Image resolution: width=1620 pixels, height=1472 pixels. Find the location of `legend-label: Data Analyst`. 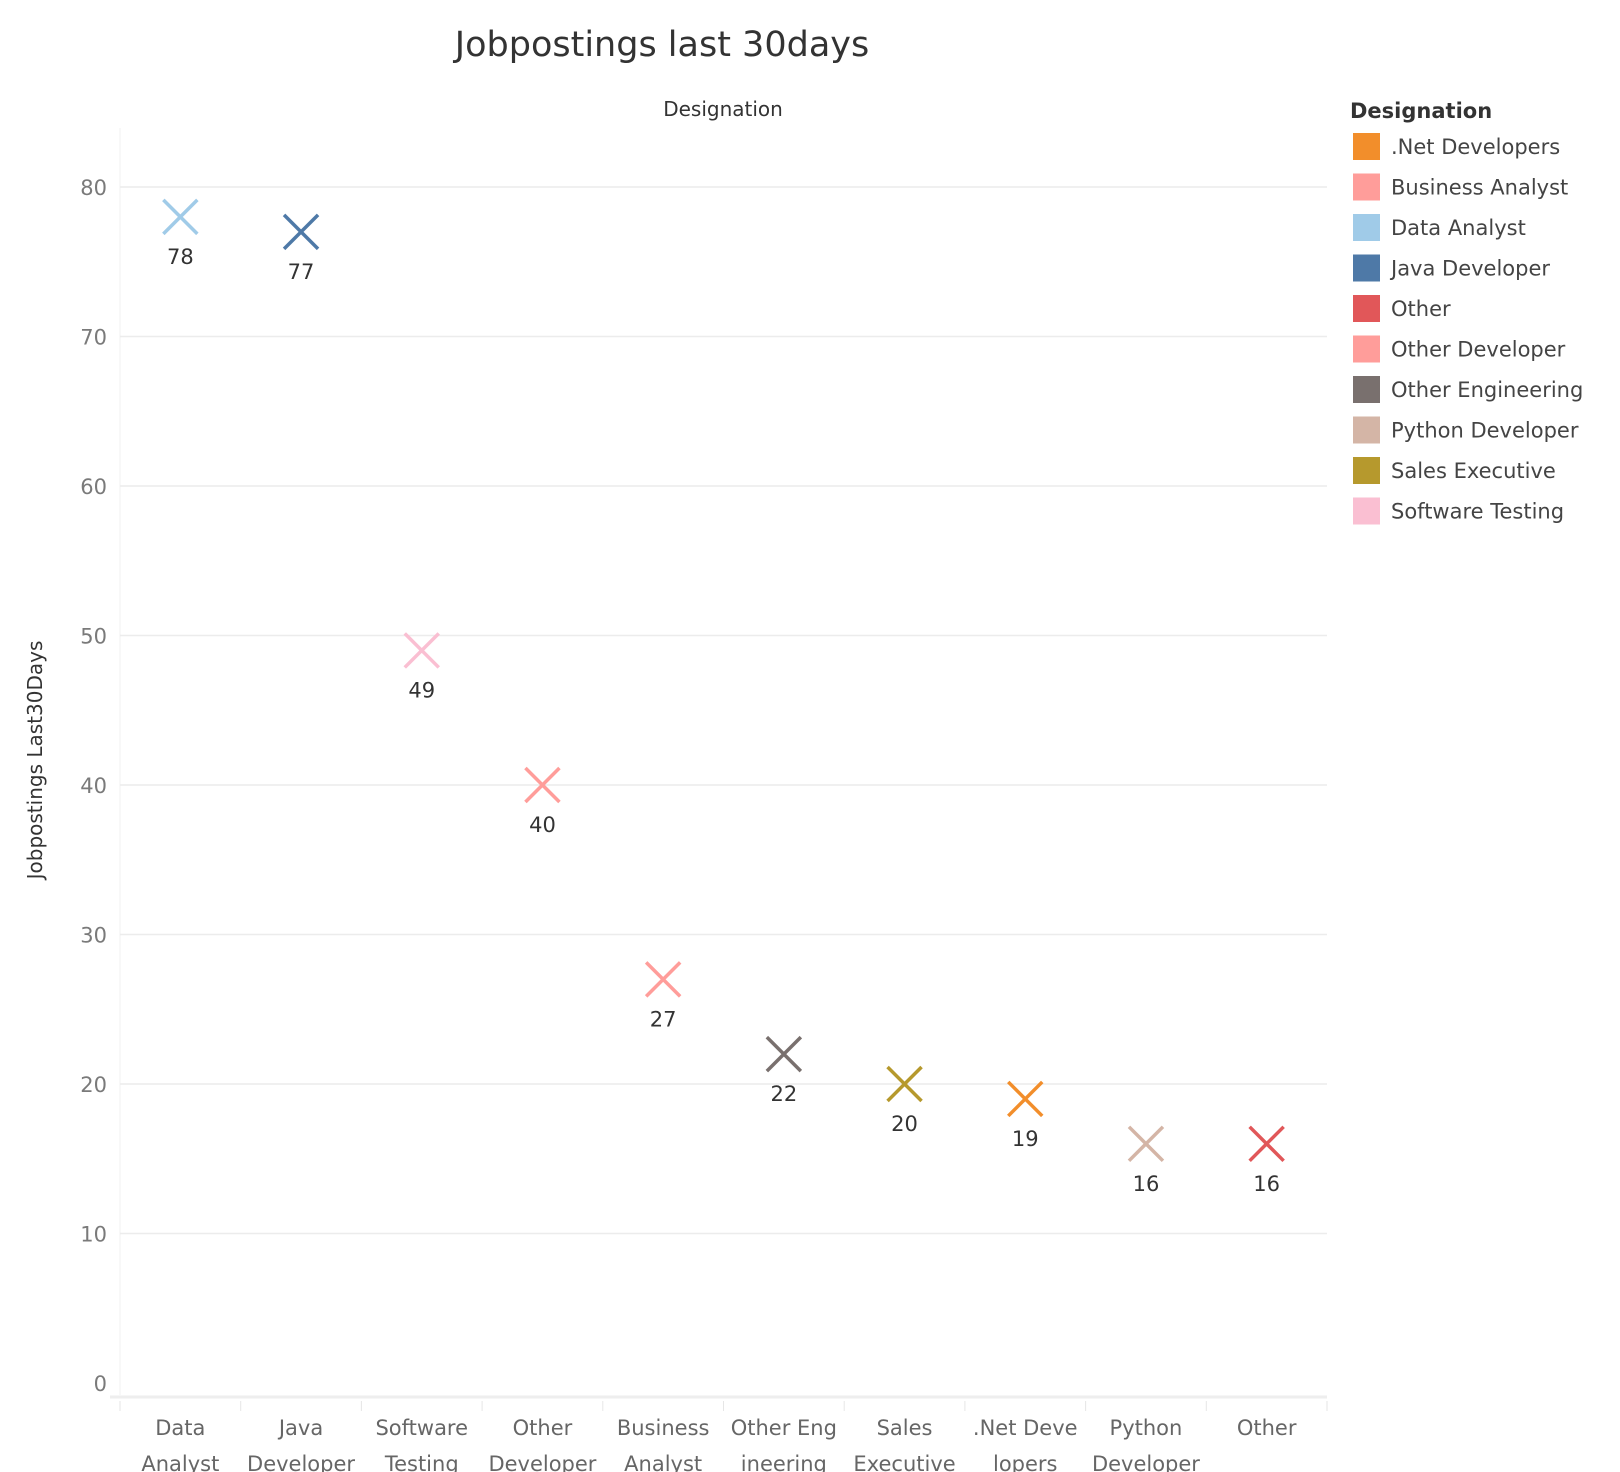

legend-label: Data Analyst is located at coordinates (1458, 228).